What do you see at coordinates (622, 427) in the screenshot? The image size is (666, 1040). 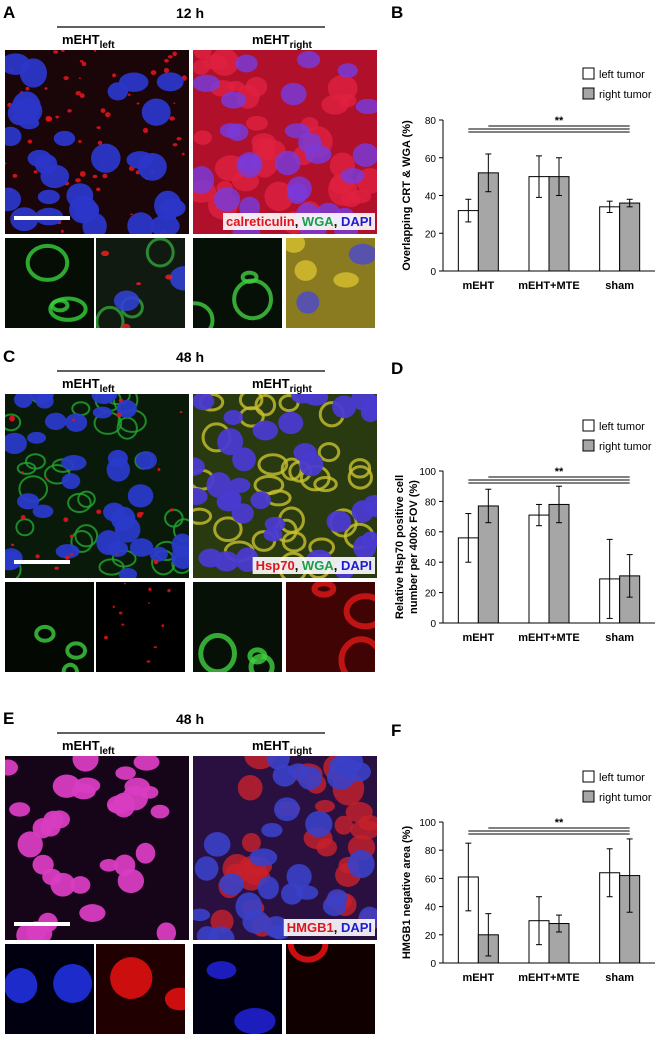 I see `legend-label: left tumor` at bounding box center [622, 427].